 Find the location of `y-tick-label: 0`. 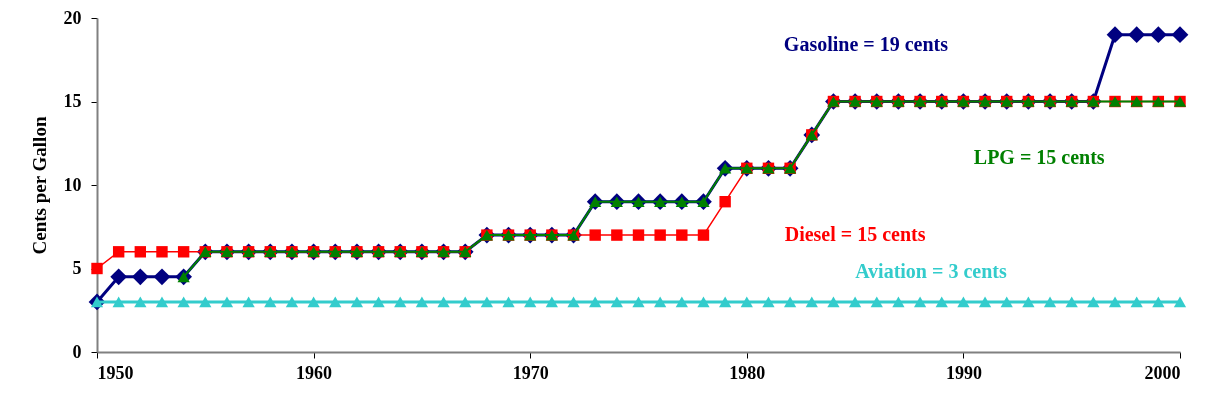

y-tick-label: 0 is located at coordinates (77, 351).